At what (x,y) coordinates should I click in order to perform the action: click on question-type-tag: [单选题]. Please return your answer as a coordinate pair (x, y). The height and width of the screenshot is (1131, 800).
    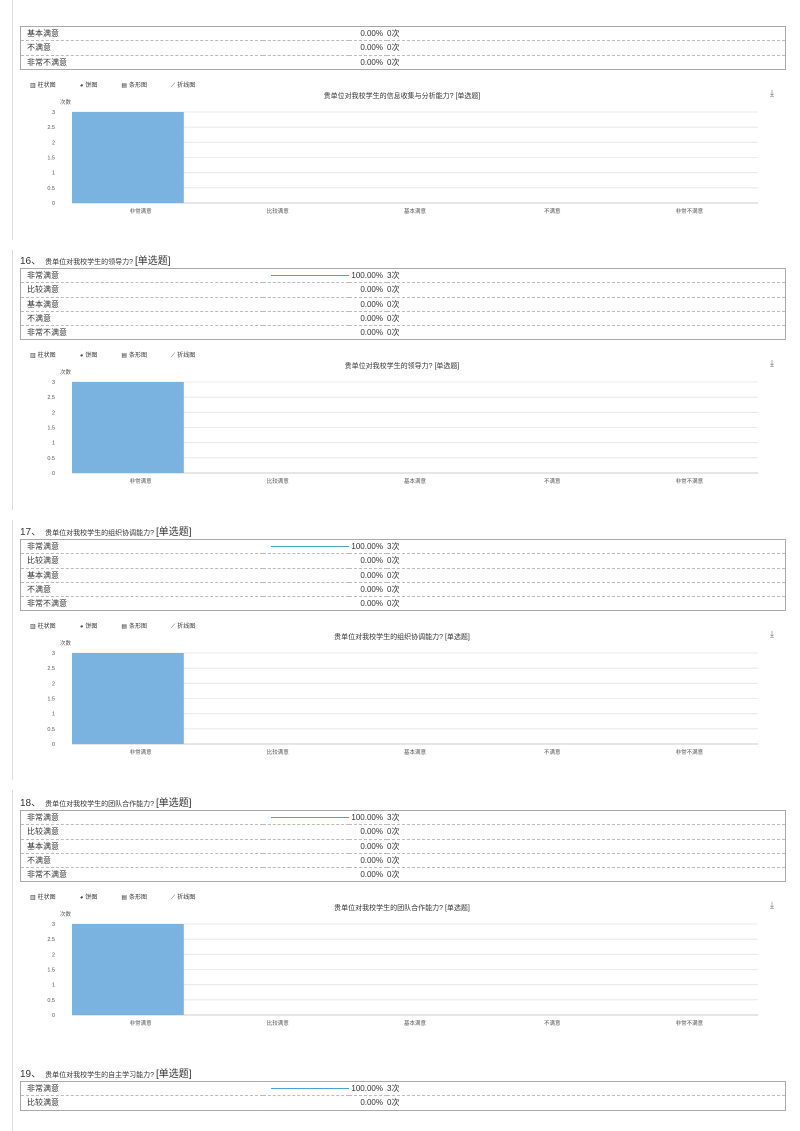
    Looking at the image, I should click on (153, 261).